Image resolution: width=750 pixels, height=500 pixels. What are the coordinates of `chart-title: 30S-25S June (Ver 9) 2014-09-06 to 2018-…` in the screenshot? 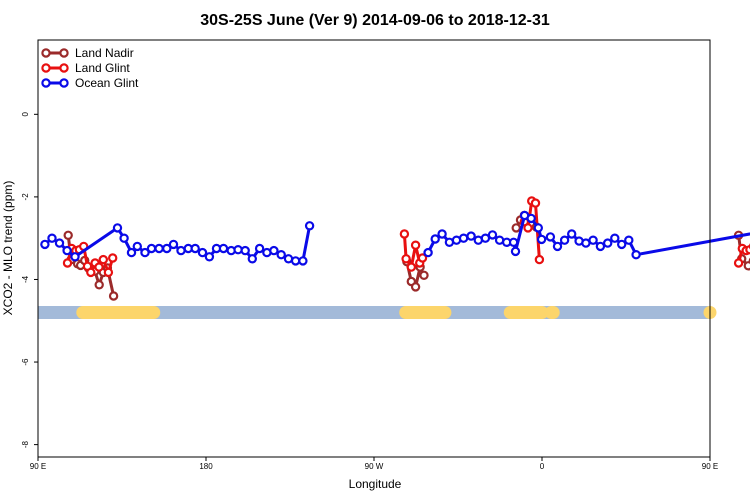 It's located at (375, 20).